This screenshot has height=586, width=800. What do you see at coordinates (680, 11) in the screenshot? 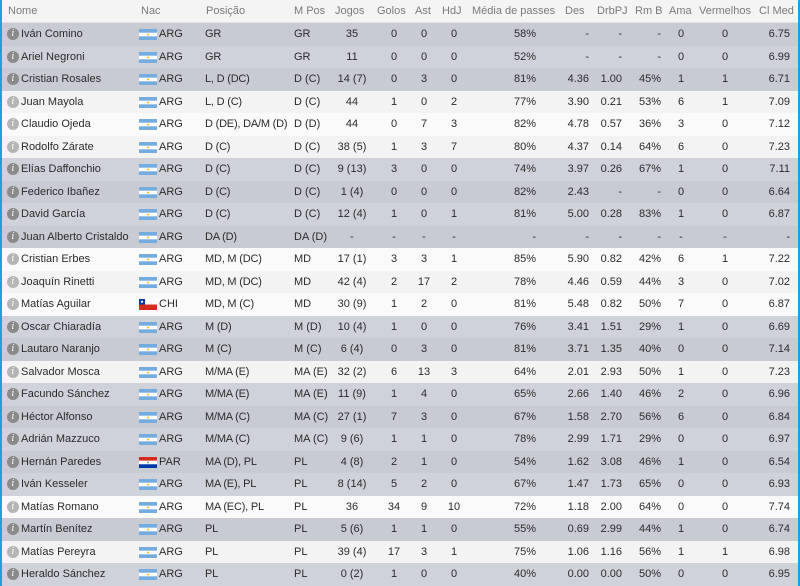
I see `column-header-yellow-cards: Ama` at bounding box center [680, 11].